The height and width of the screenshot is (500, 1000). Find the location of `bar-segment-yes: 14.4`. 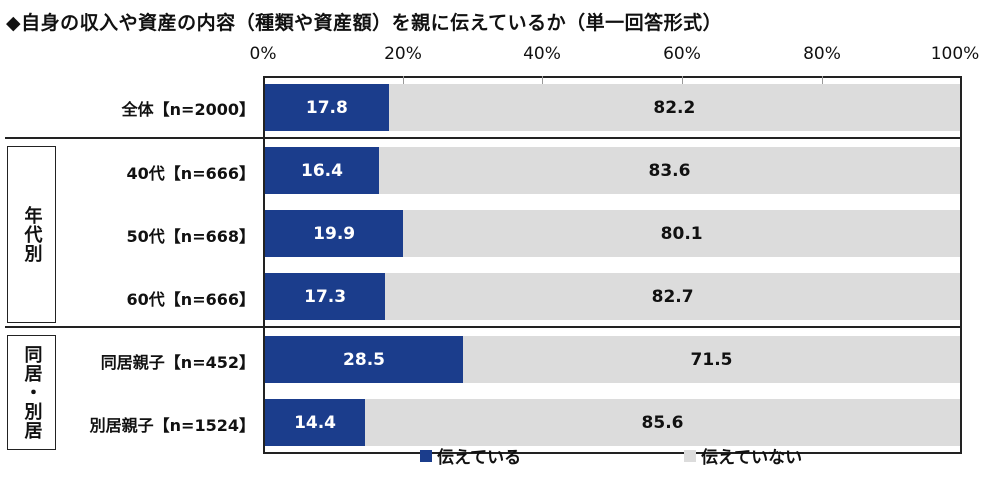

bar-segment-yes: 14.4 is located at coordinates (315, 422).